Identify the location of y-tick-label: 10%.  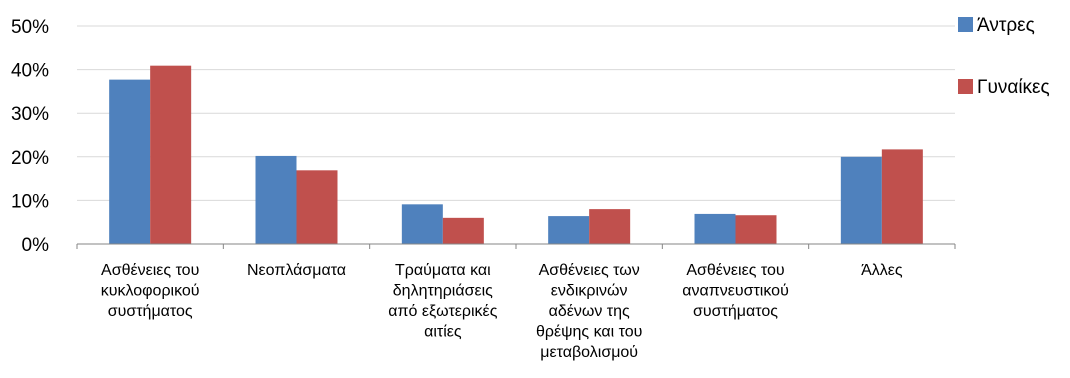
(30, 201).